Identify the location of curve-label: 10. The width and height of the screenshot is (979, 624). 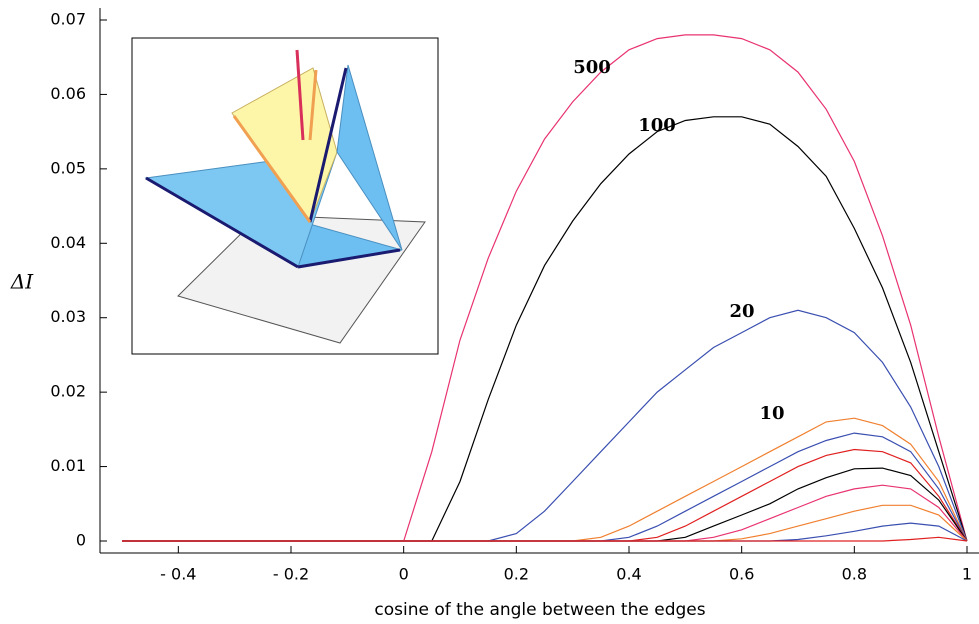
(771, 413).